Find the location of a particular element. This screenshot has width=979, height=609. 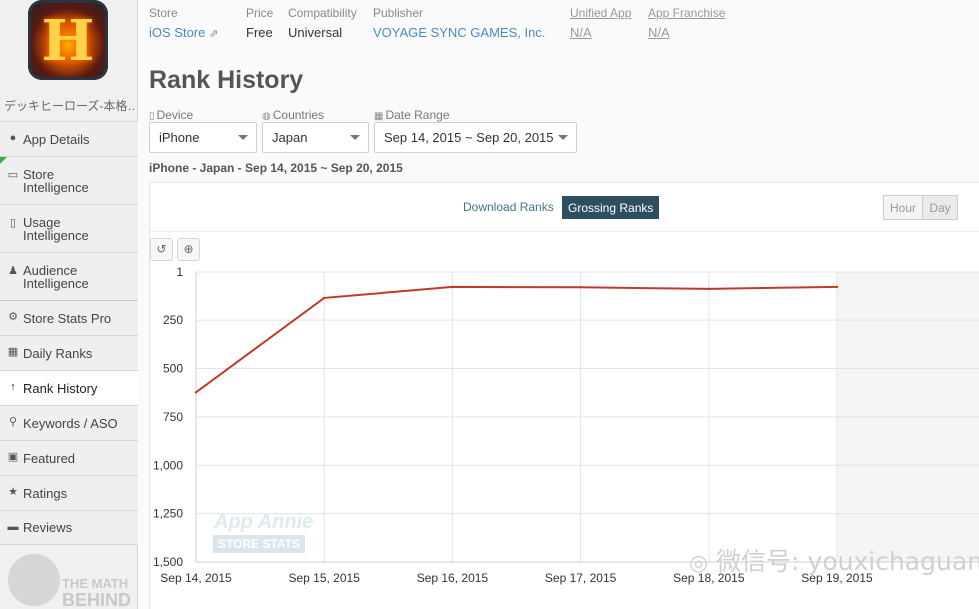

daterange-select: Sep 14, 2015 ~ Sep 20, 2015 is located at coordinates (475, 137).